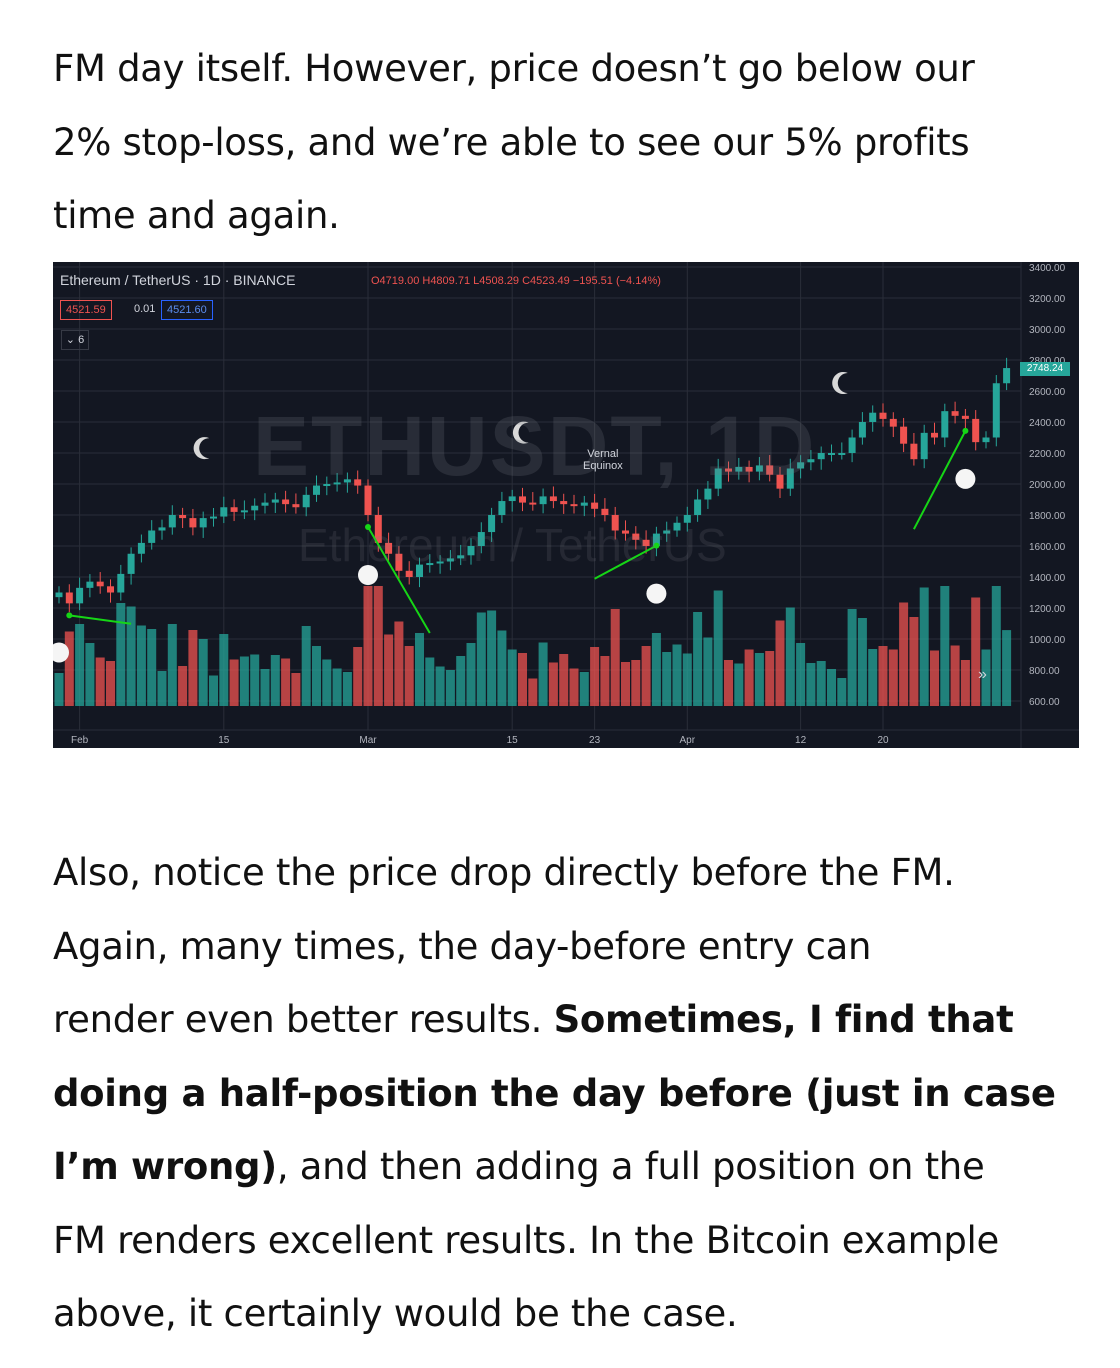 This screenshot has width=1120, height=1368. What do you see at coordinates (688, 740) in the screenshot?
I see `x-tick-label: Apr` at bounding box center [688, 740].